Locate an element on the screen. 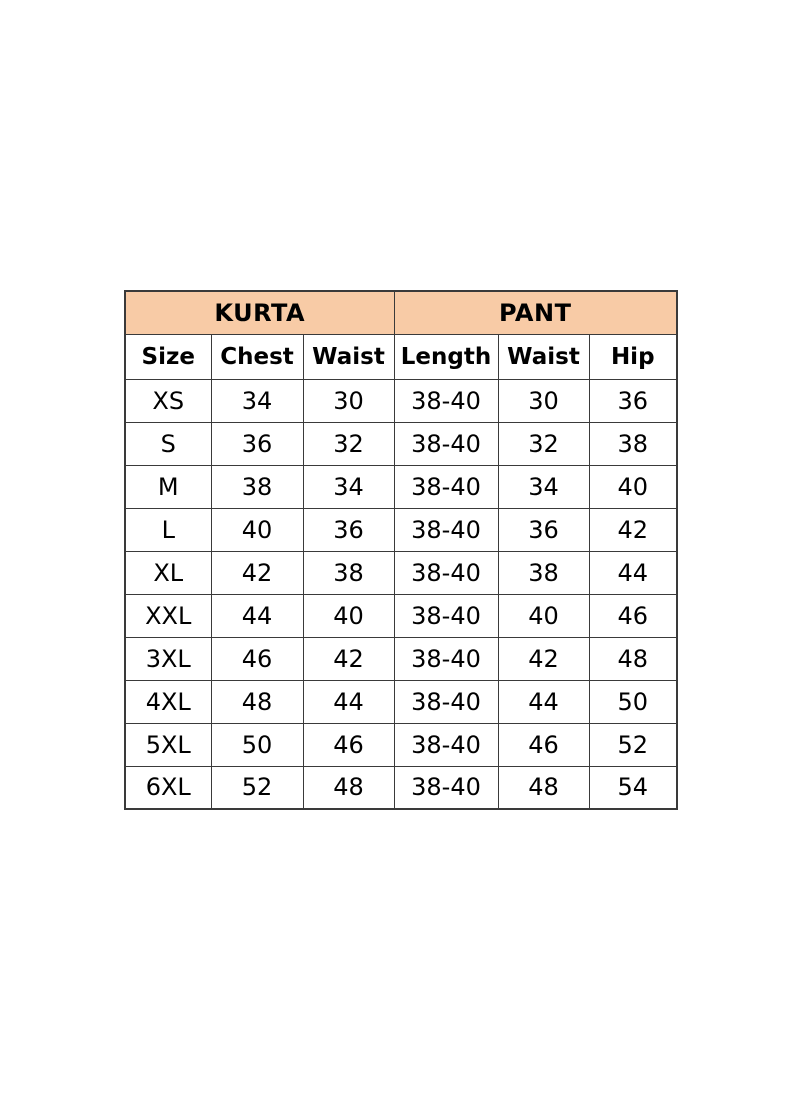  size-label-cell: 6XL is located at coordinates (168, 787).